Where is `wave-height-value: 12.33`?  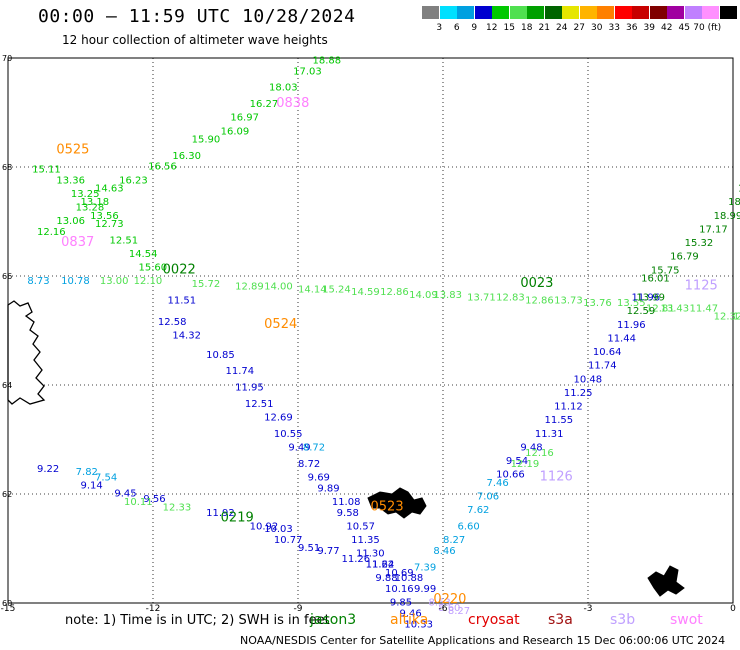
wave-height-value: 12.33 is located at coordinates (177, 507).